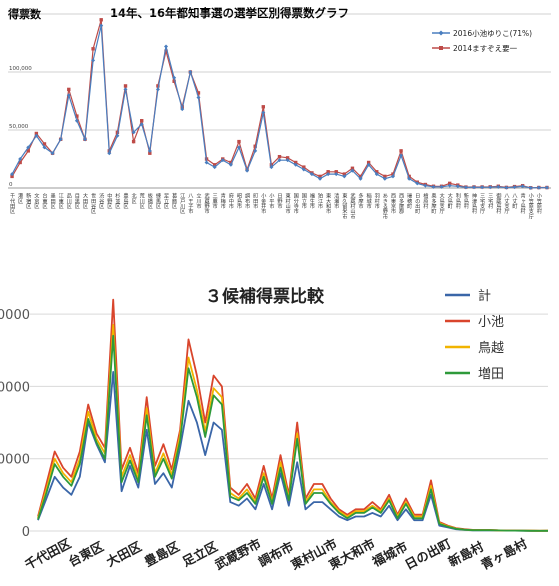  I want to click on chart1-x-tick-label: 御蔵島村, so click(498, 203).